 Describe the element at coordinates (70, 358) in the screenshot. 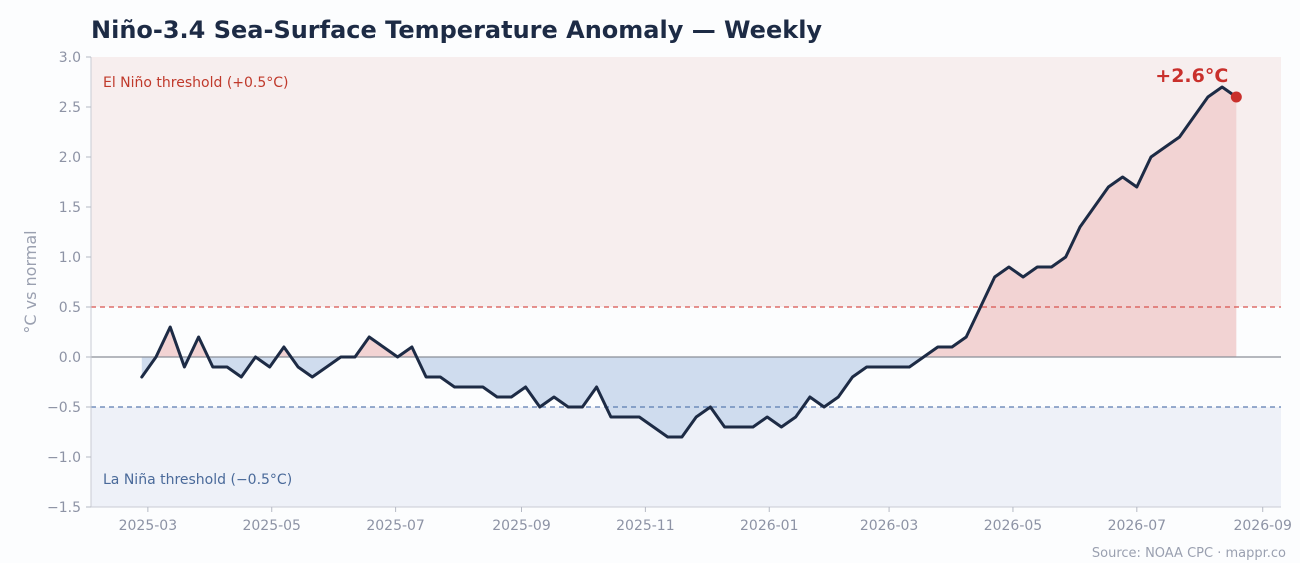

I see `y-tick-label: 0.0` at that location.